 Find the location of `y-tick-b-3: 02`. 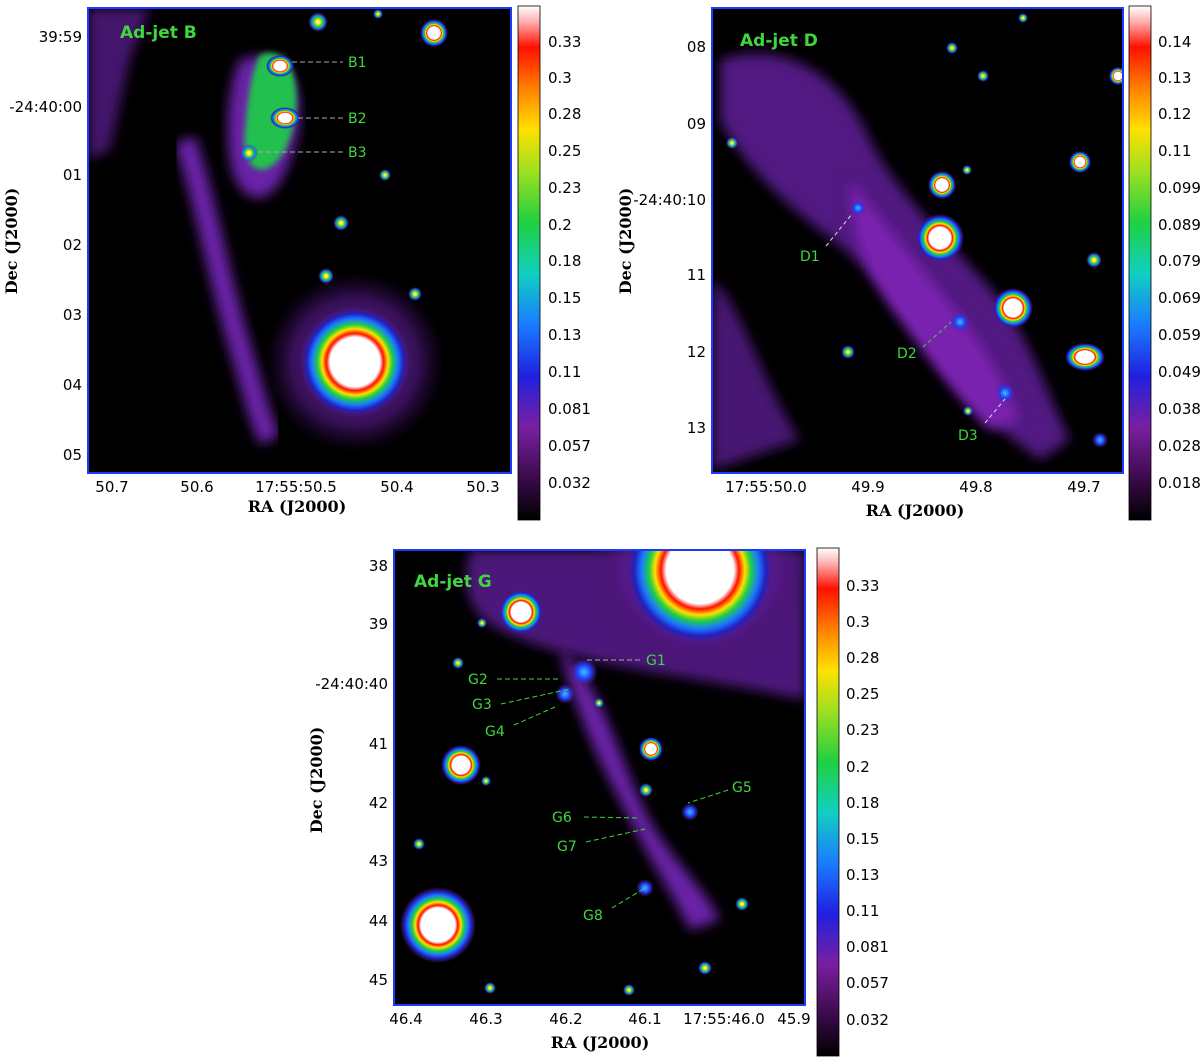

y-tick-b-3: 02 is located at coordinates (72, 245).